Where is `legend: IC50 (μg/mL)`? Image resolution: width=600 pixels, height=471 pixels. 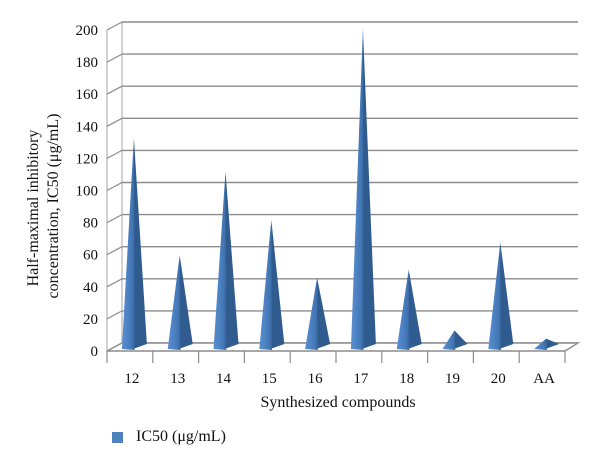
legend: IC50 (μg/mL) is located at coordinates (169, 437).